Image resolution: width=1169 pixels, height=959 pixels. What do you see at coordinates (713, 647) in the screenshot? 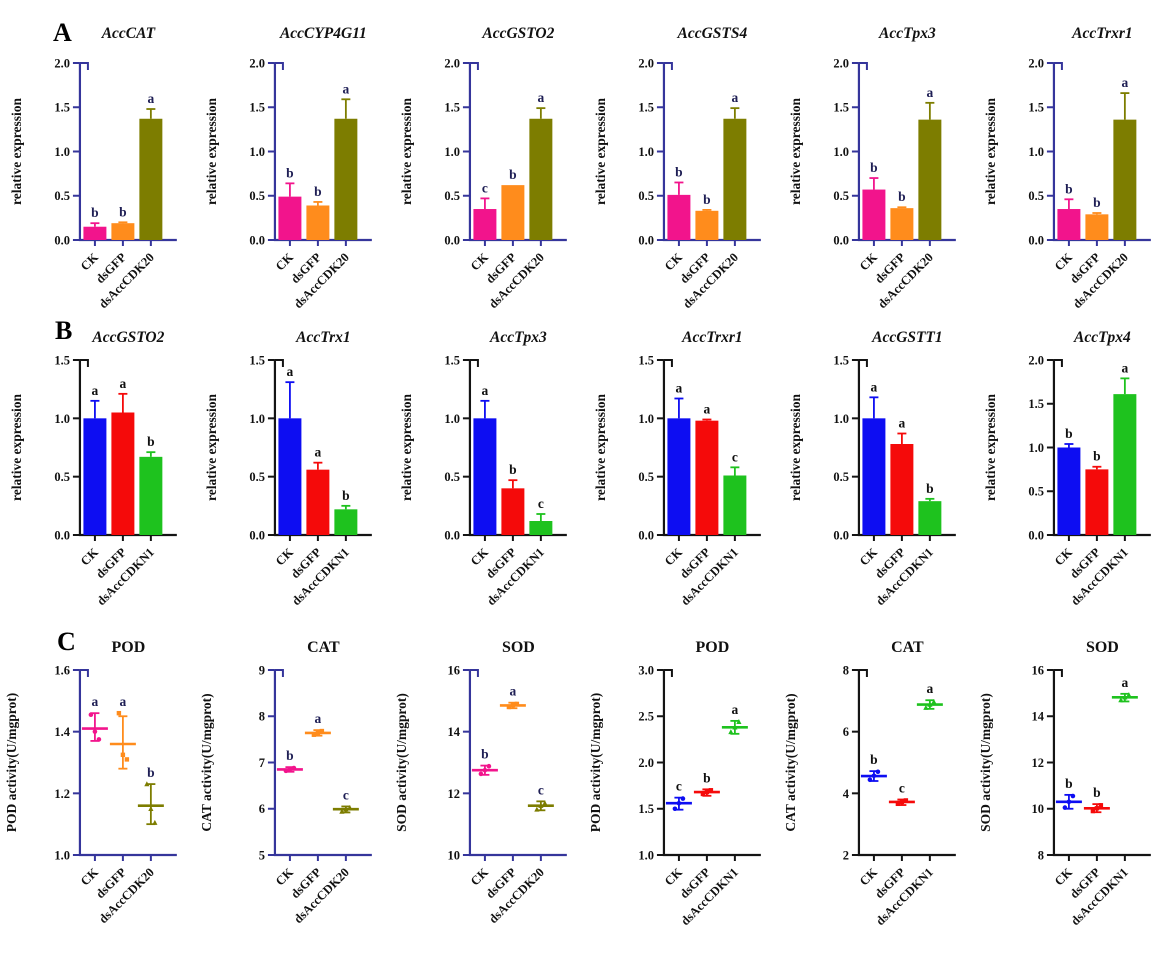
I see `chart-title: POD` at bounding box center [713, 647].